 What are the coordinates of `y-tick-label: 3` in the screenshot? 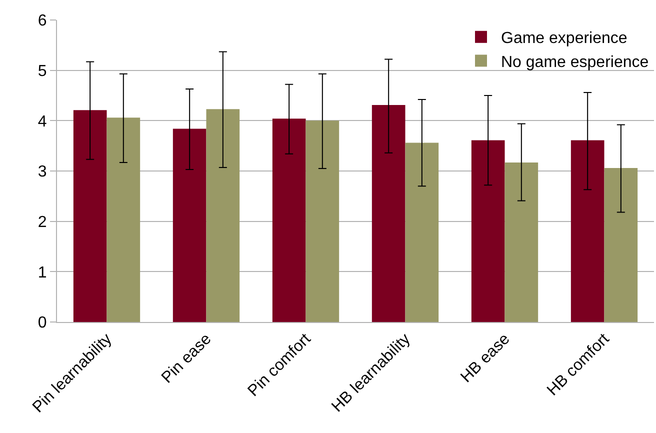 It's located at (42, 172).